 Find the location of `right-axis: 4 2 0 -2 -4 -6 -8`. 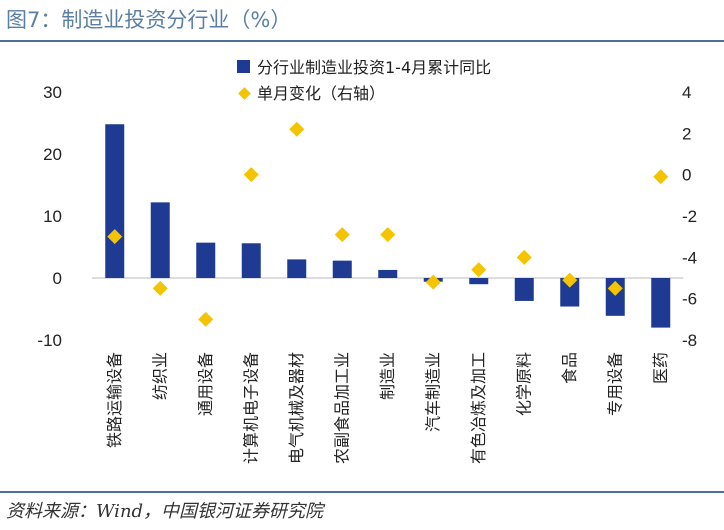

right-axis: 4 2 0 -2 -4 -6 -8 is located at coordinates (689, 216).